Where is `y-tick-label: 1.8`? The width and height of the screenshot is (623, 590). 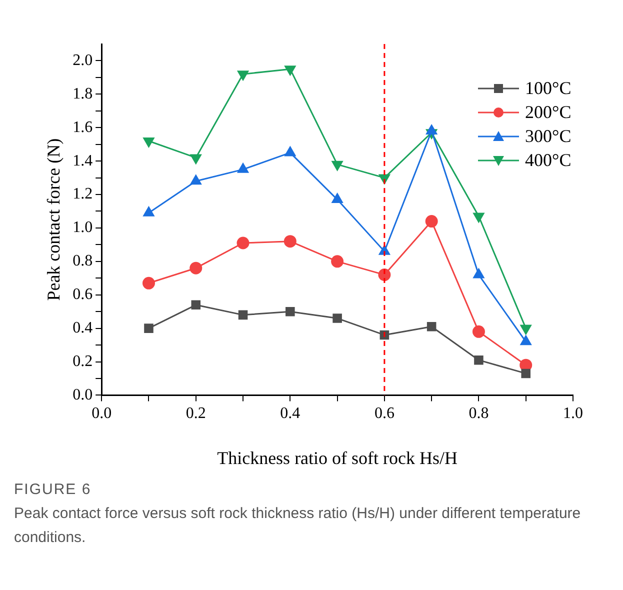 y-tick-label: 1.8 is located at coordinates (82, 93).